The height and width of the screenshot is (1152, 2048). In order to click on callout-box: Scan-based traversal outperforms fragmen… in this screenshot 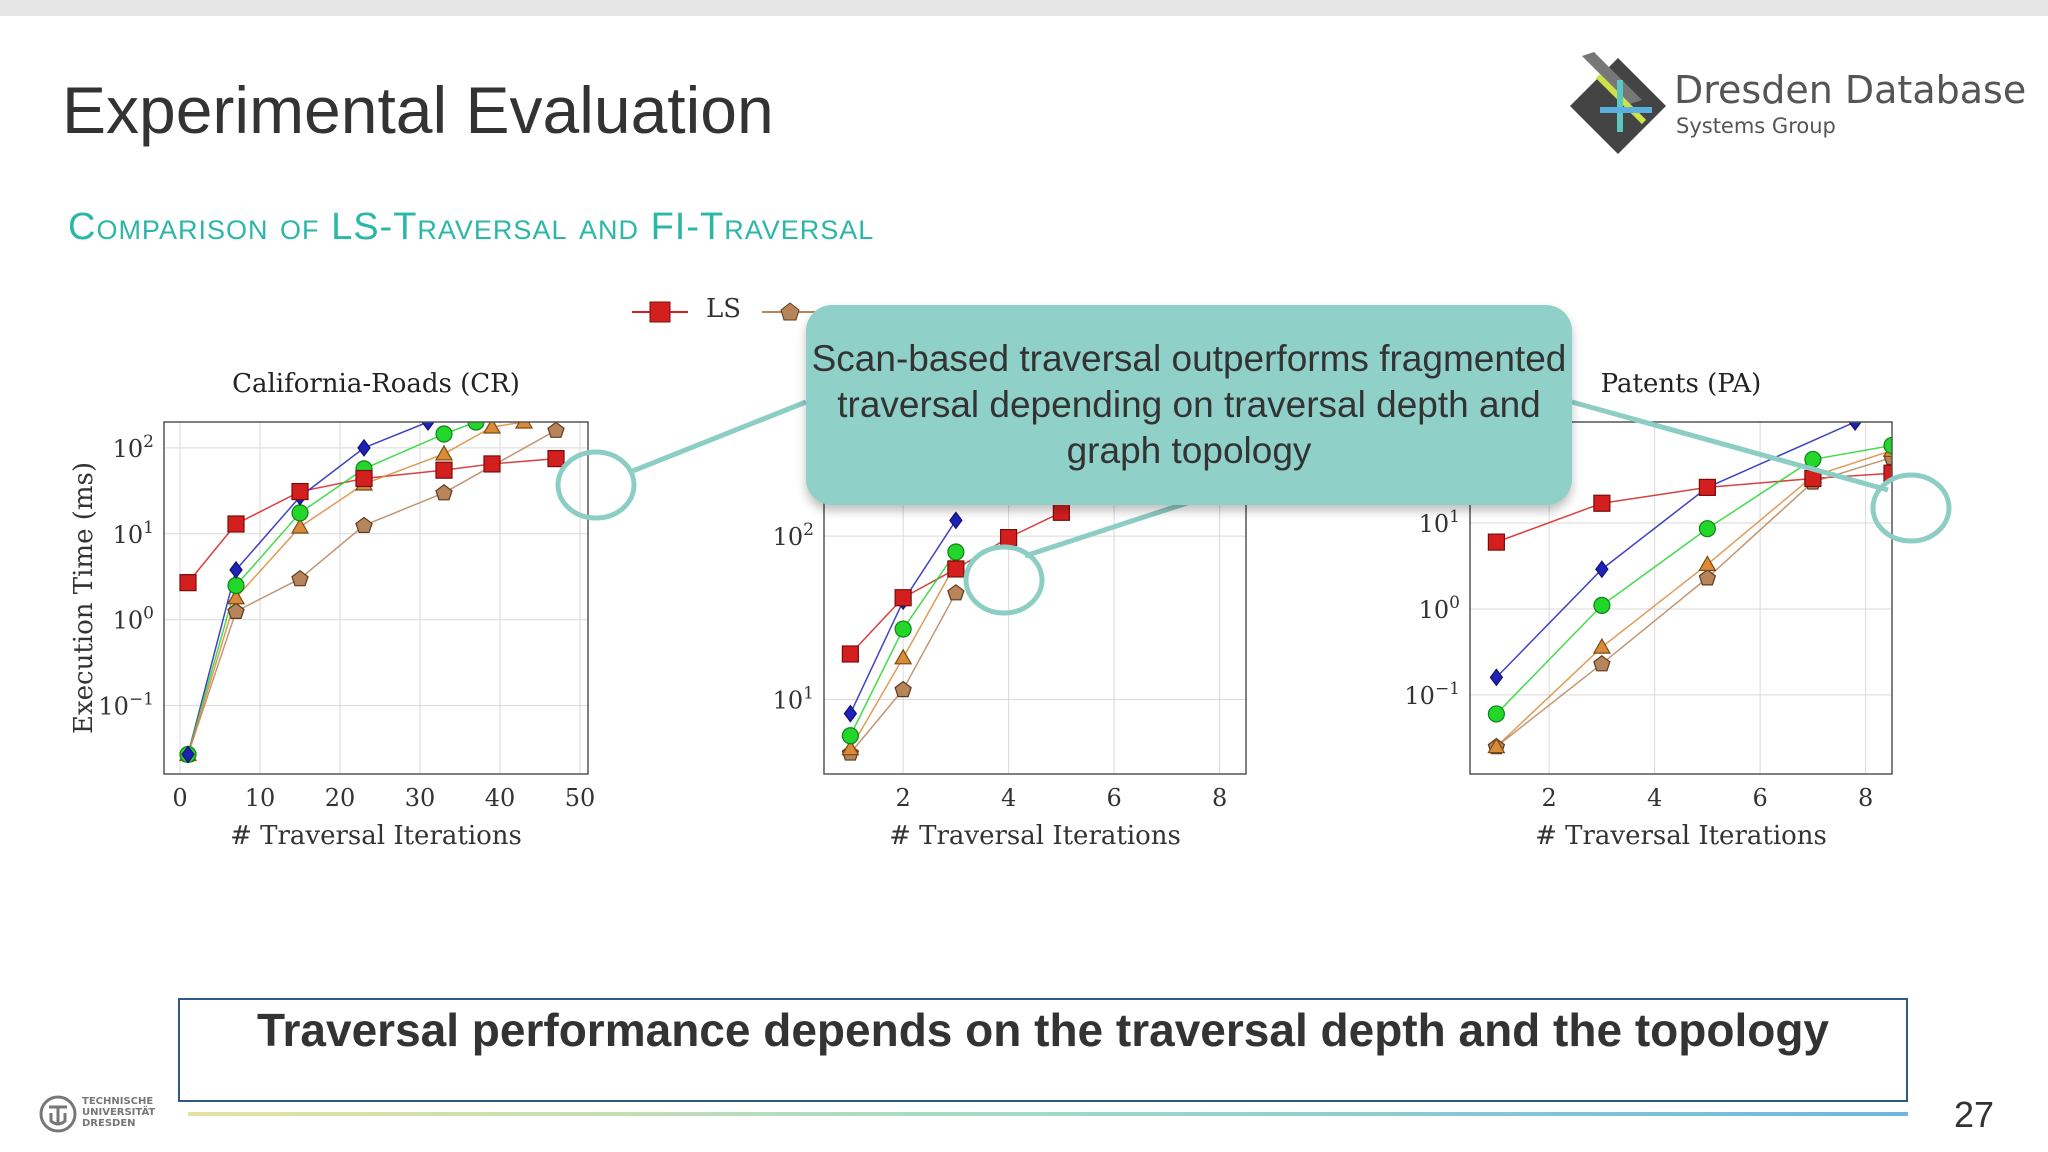, I will do `click(1189, 405)`.